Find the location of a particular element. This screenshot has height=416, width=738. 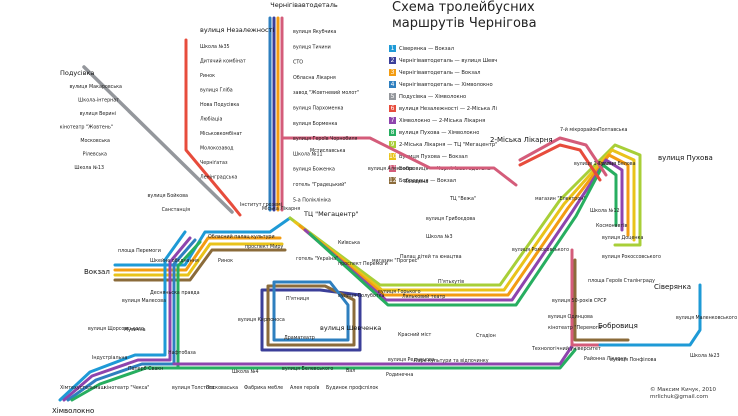

terminal-podusivka: Подусівка is located at coordinates (77, 73).